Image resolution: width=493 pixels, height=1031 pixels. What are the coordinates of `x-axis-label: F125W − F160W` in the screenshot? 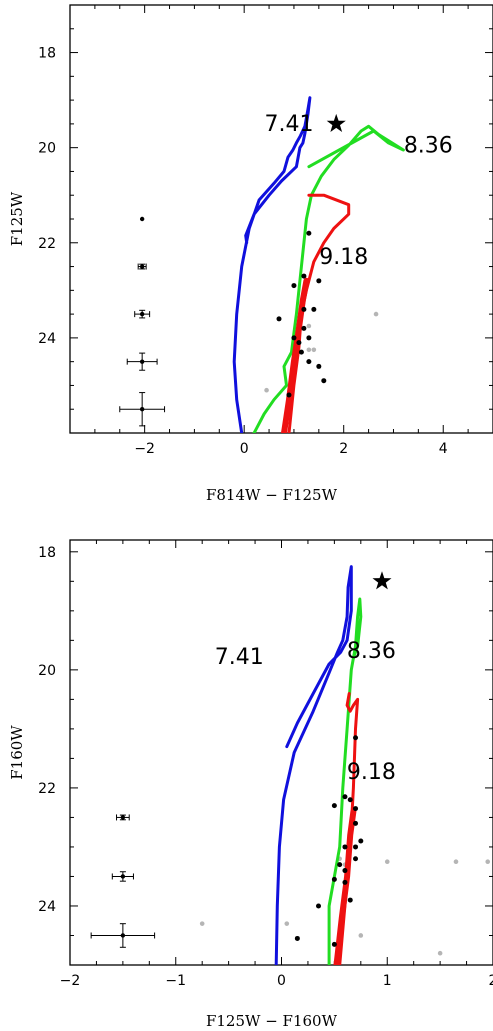 It's located at (272, 1021).